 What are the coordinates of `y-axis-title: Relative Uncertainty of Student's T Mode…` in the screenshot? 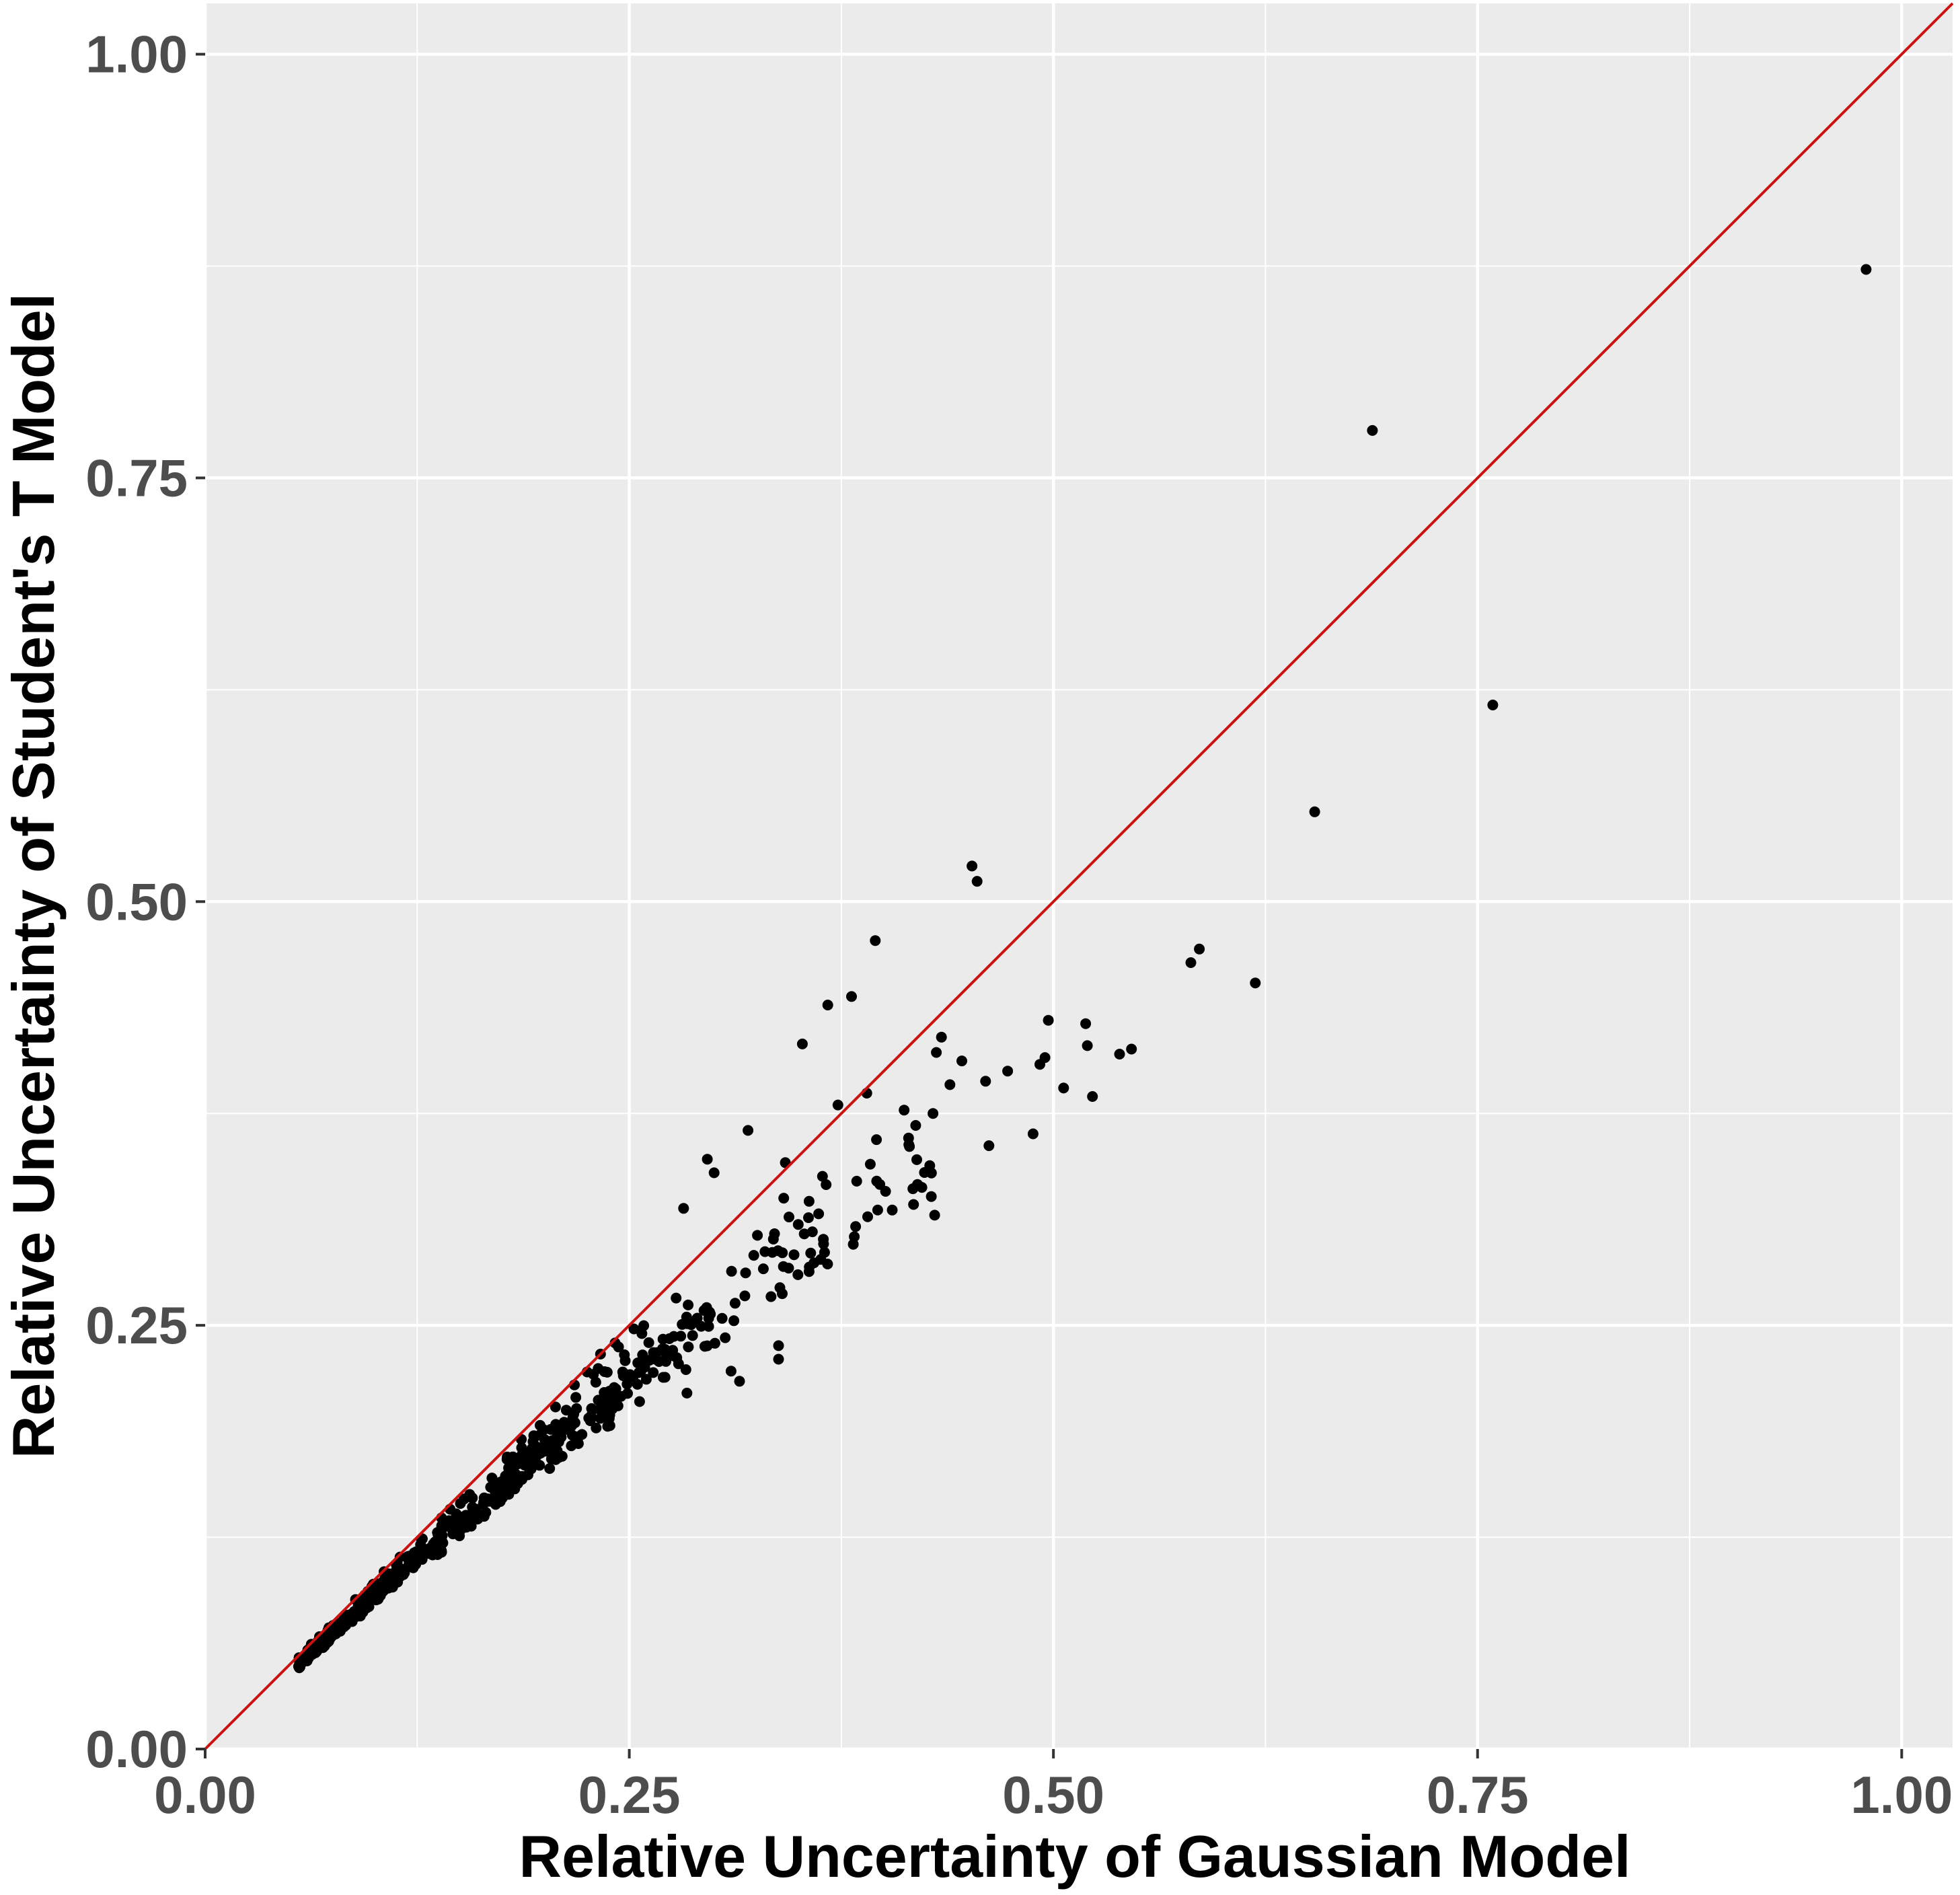 It's located at (33, 875).